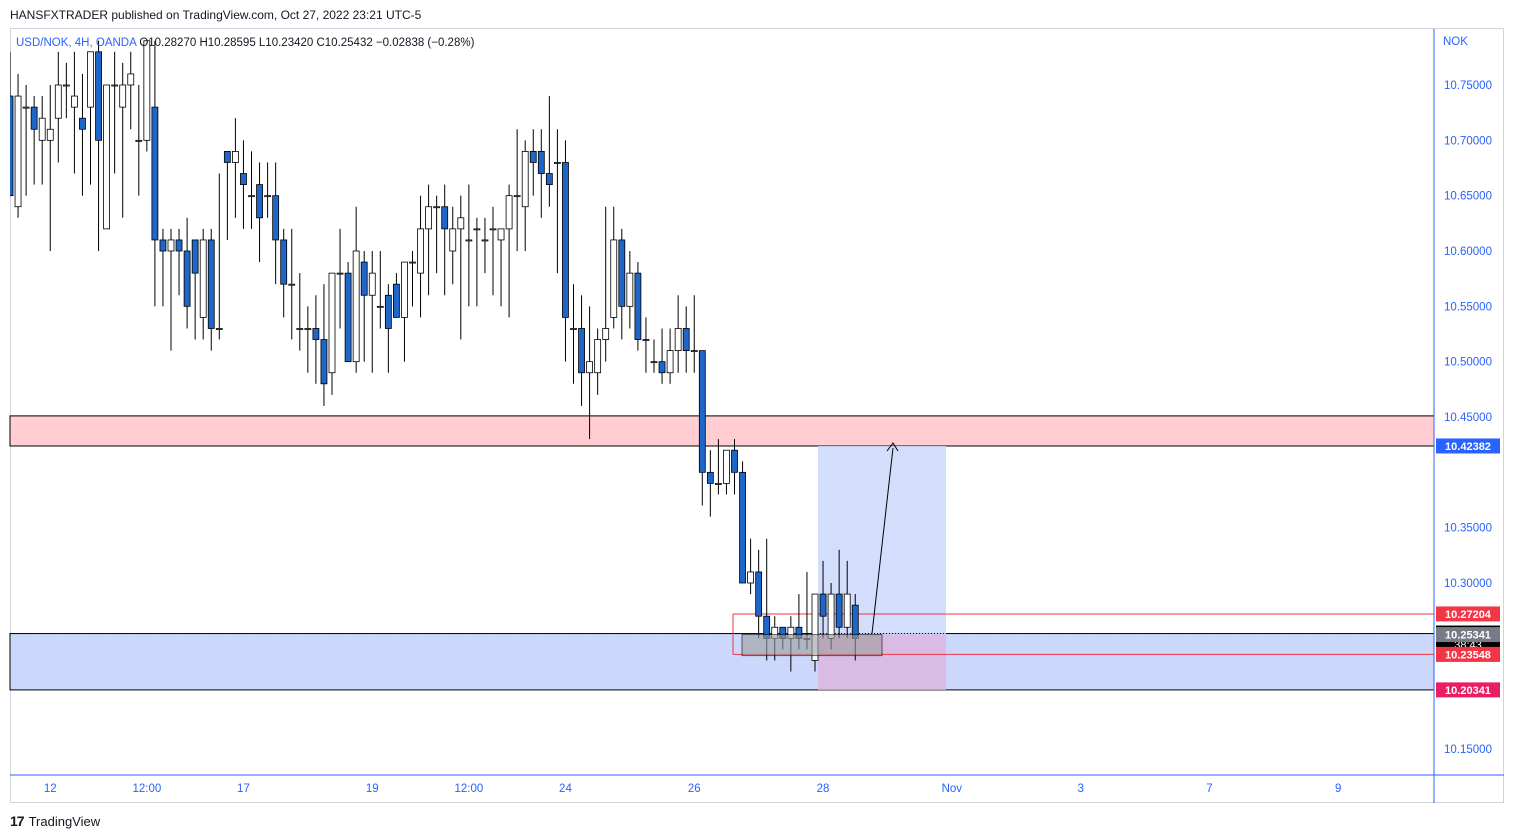 The image size is (1514, 838). What do you see at coordinates (882, 540) in the screenshot?
I see `target-arrow-line` at bounding box center [882, 540].